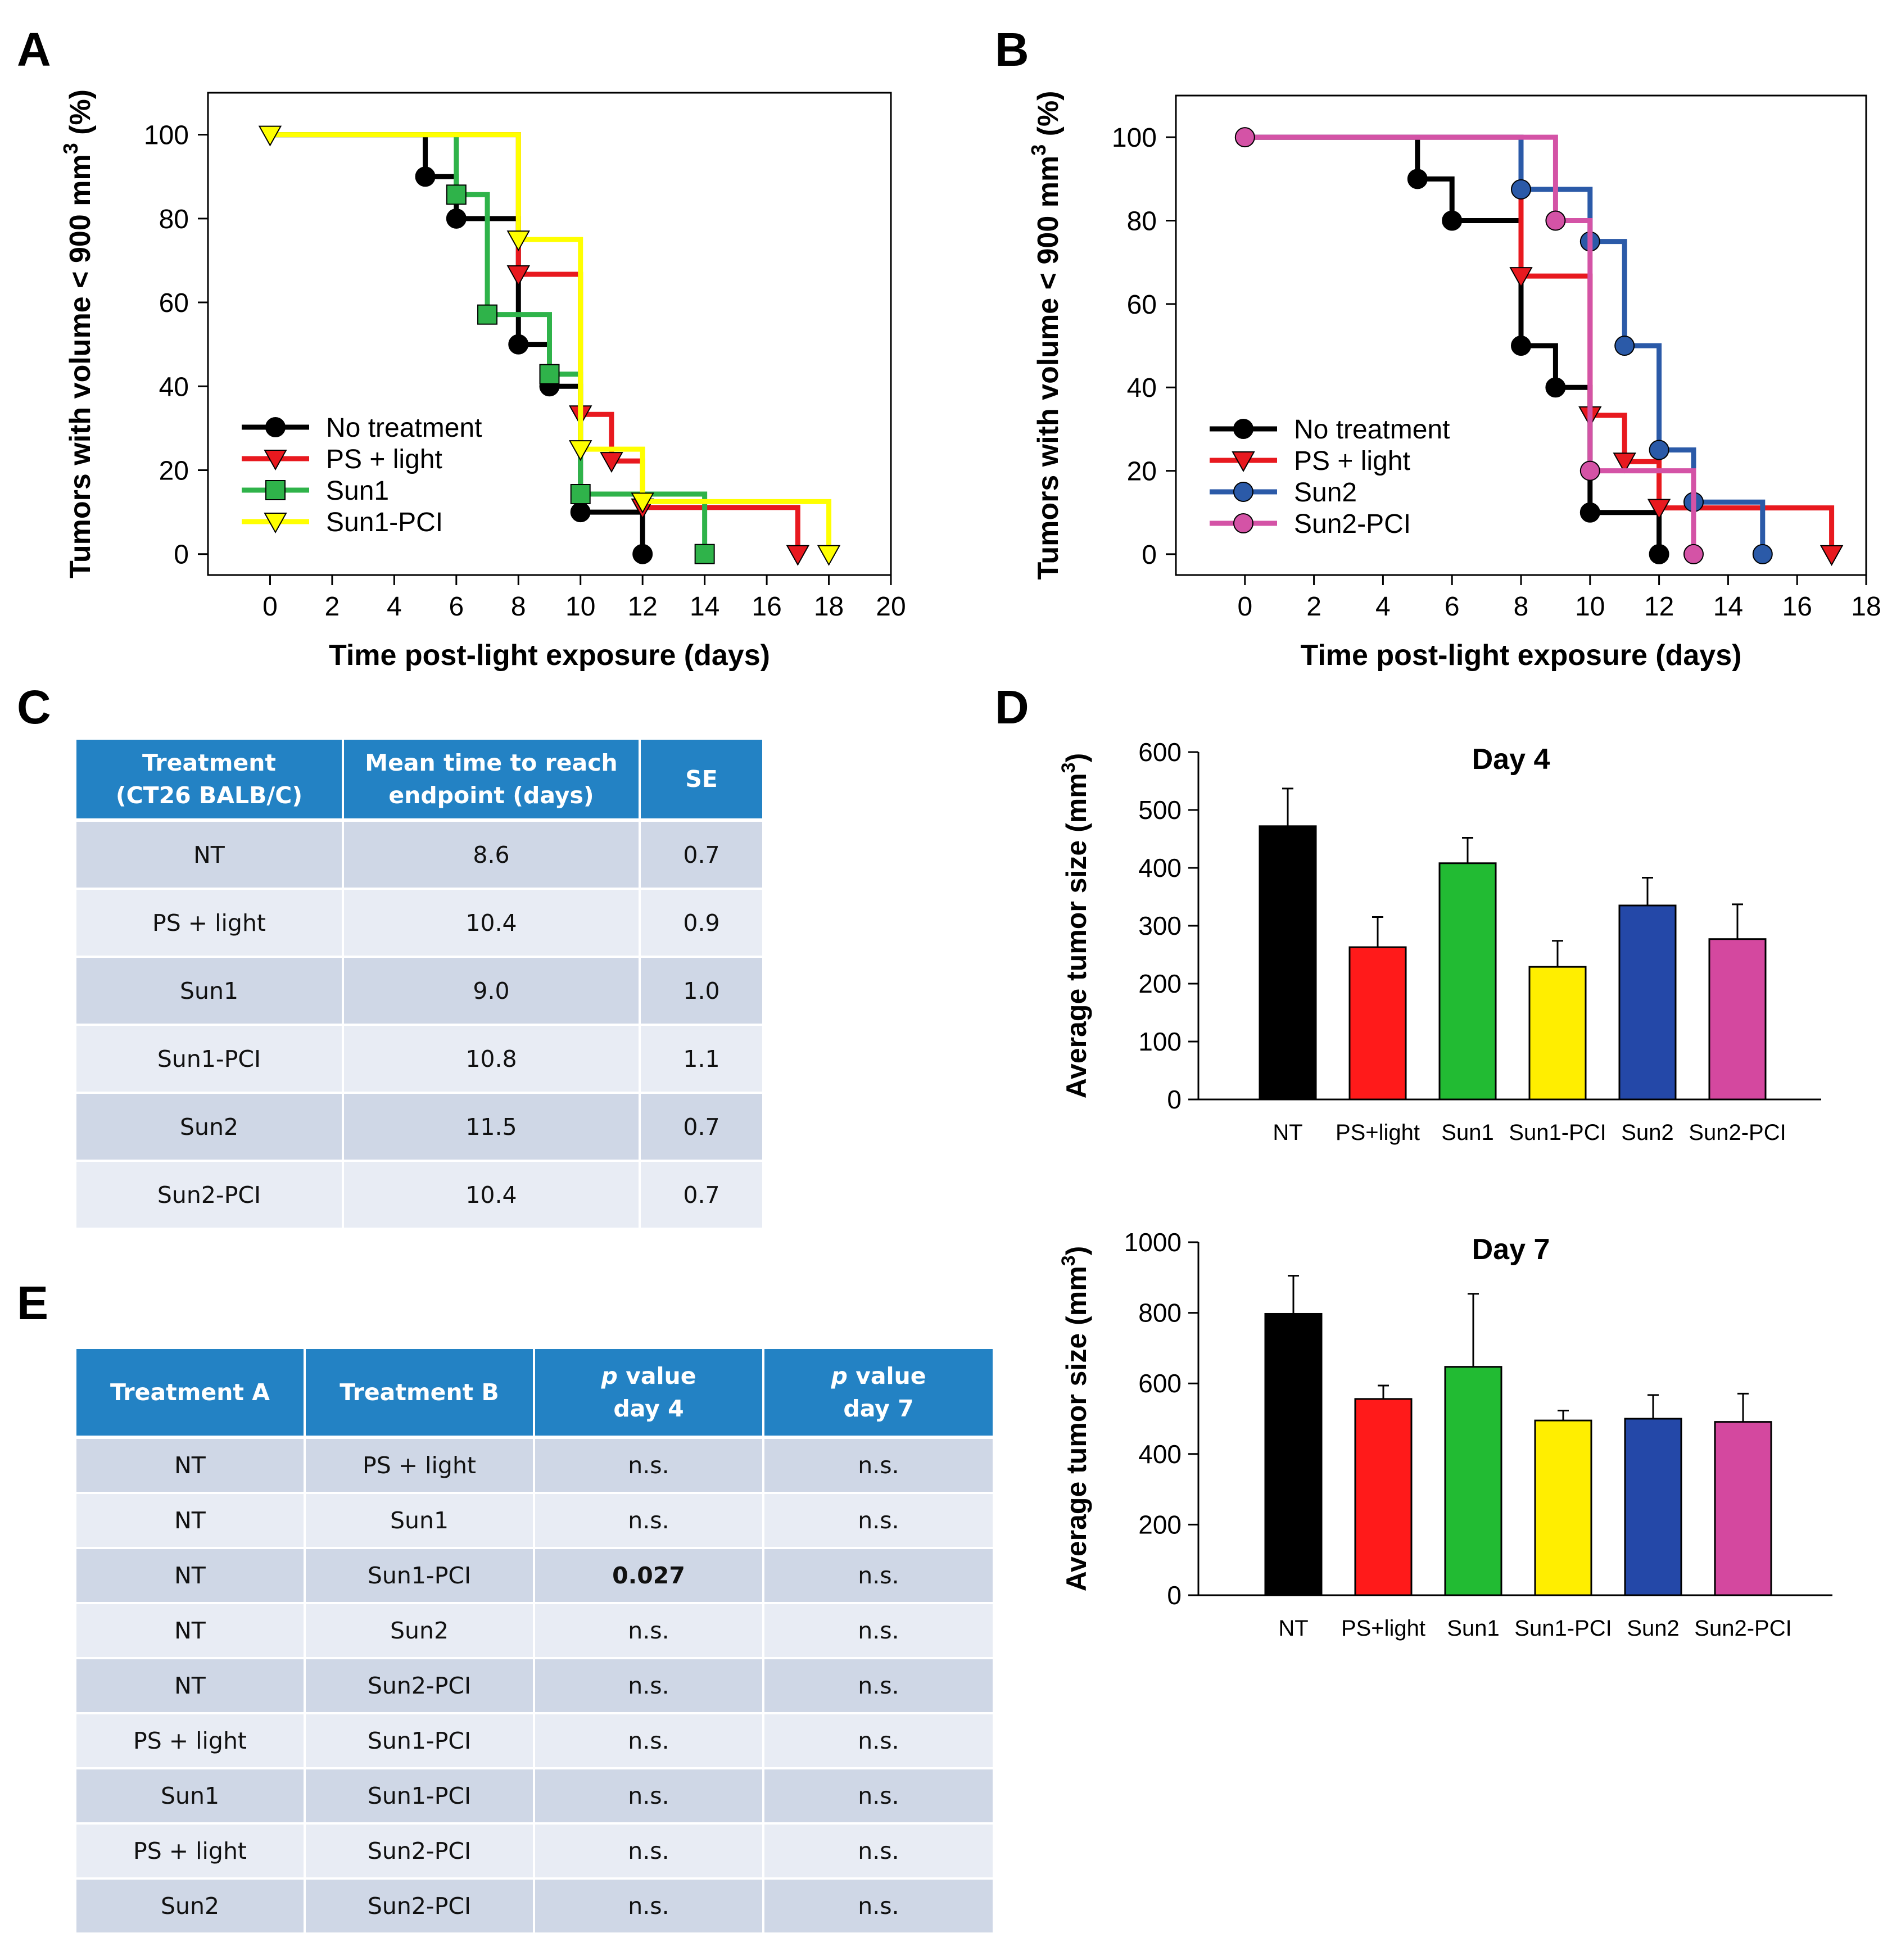 This screenshot has height=1960, width=1901. I want to click on endpoint-table-row: Sun2 11.5 0.7, so click(419, 1128).